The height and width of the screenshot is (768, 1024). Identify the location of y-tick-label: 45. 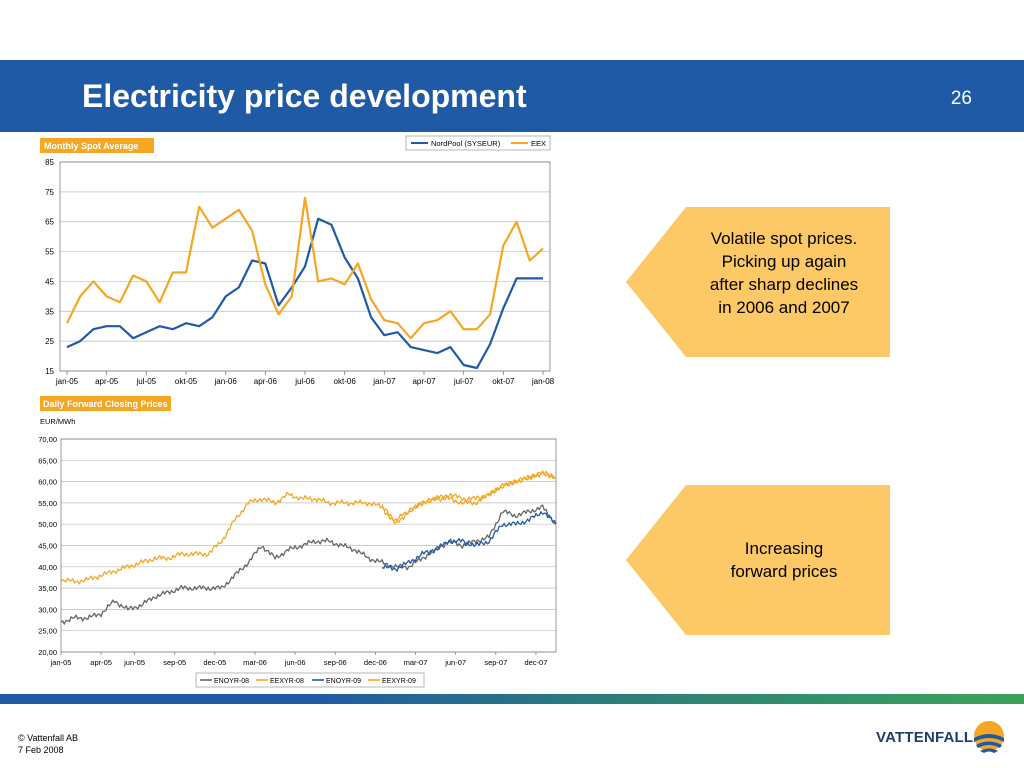
(49, 281).